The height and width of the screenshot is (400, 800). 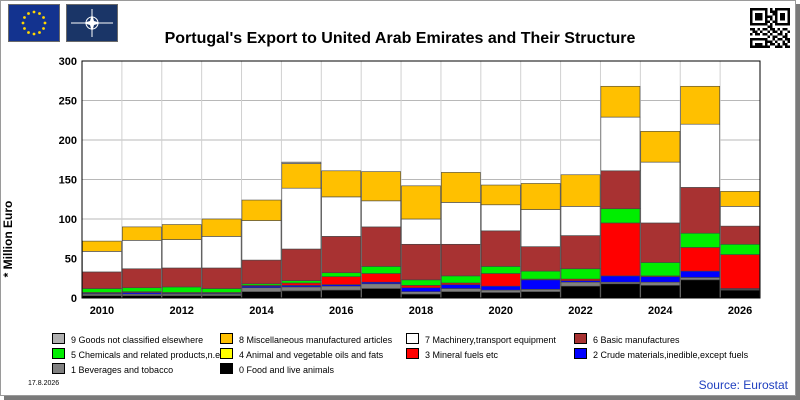 I want to click on x-tick-label: 2026, so click(x=740, y=311).